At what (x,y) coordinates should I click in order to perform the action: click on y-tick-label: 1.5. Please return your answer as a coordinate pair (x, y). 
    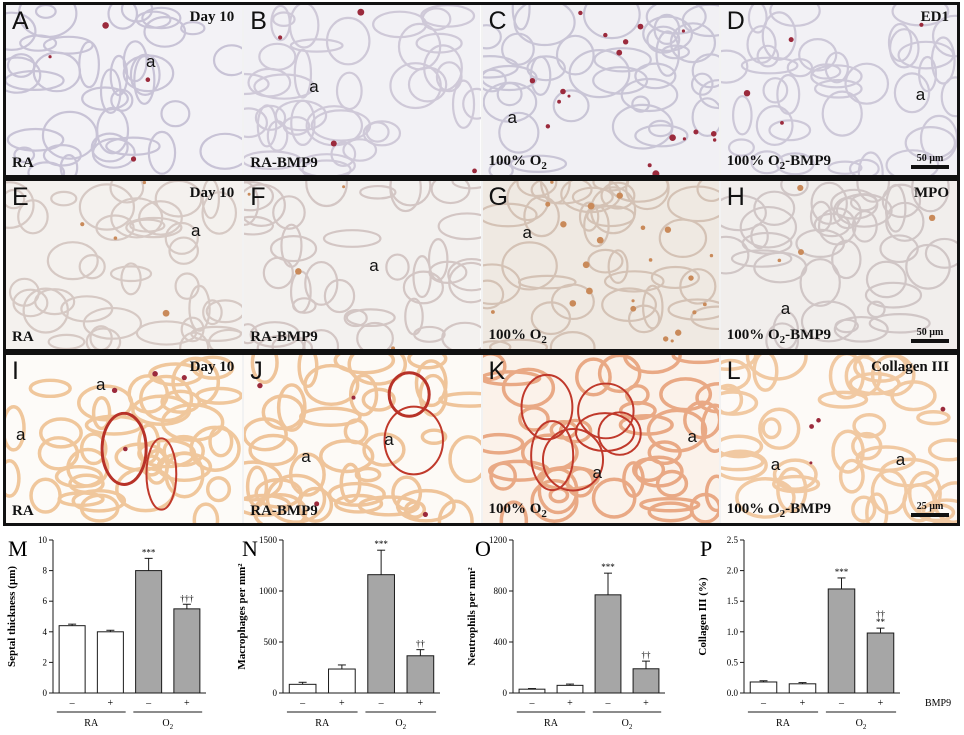
    Looking at the image, I should click on (733, 601).